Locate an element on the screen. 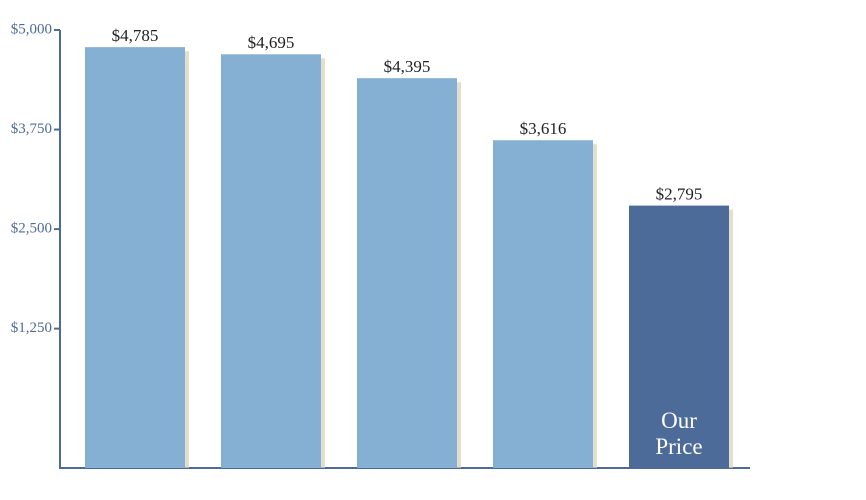 The image size is (866, 500). value-label: $4,395 is located at coordinates (407, 66).